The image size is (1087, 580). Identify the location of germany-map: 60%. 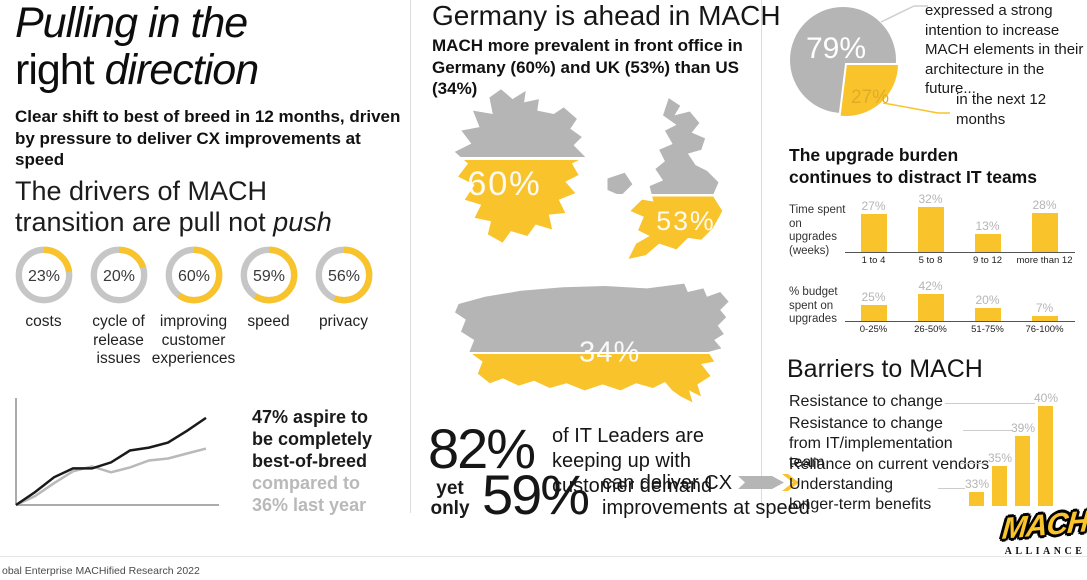
(520, 166).